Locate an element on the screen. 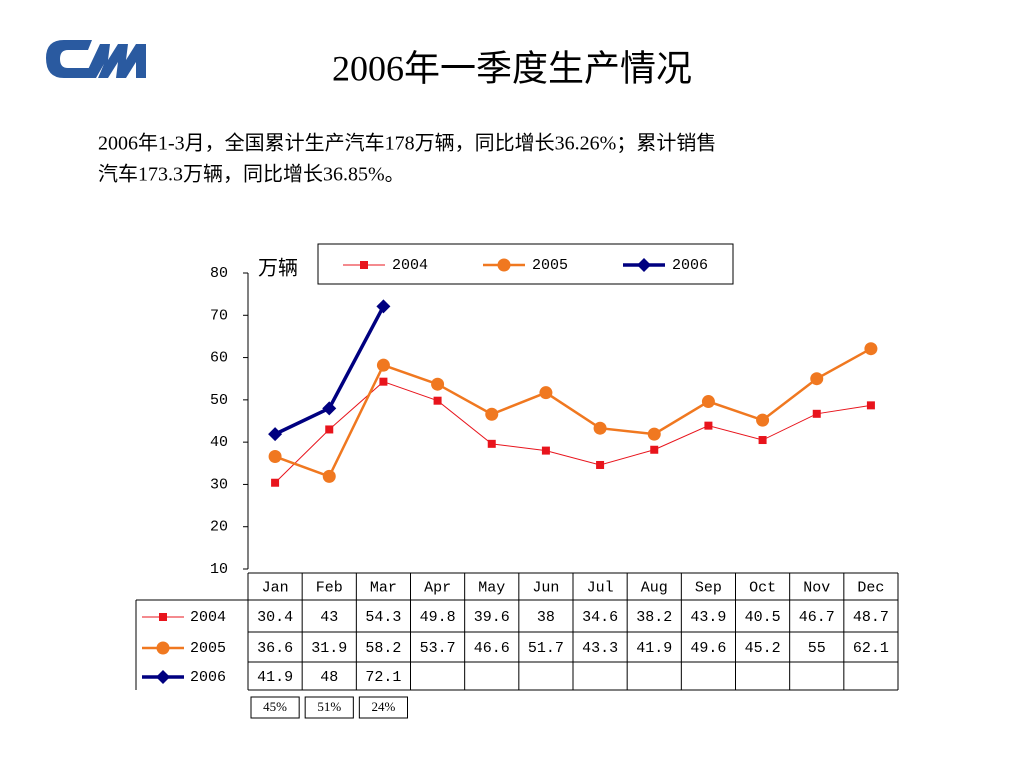  x-tick-label: Jul is located at coordinates (600, 587).